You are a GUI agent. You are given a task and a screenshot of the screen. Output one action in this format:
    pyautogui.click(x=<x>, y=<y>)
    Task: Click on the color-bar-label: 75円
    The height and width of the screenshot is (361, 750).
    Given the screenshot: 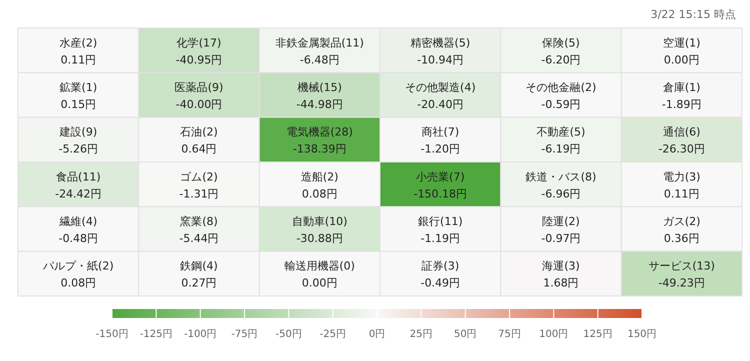 What is the action you would take?
    pyautogui.click(x=509, y=334)
    